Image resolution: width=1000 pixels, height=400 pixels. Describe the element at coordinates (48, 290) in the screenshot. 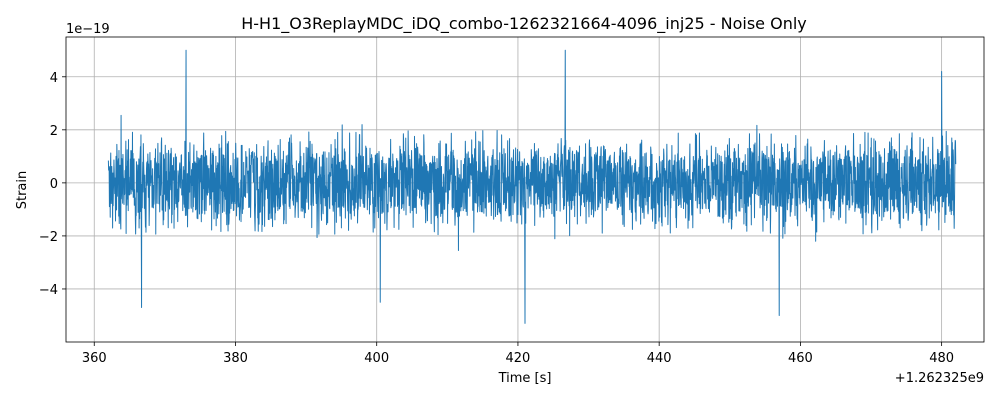

I see `y-tick-label: −4` at that location.